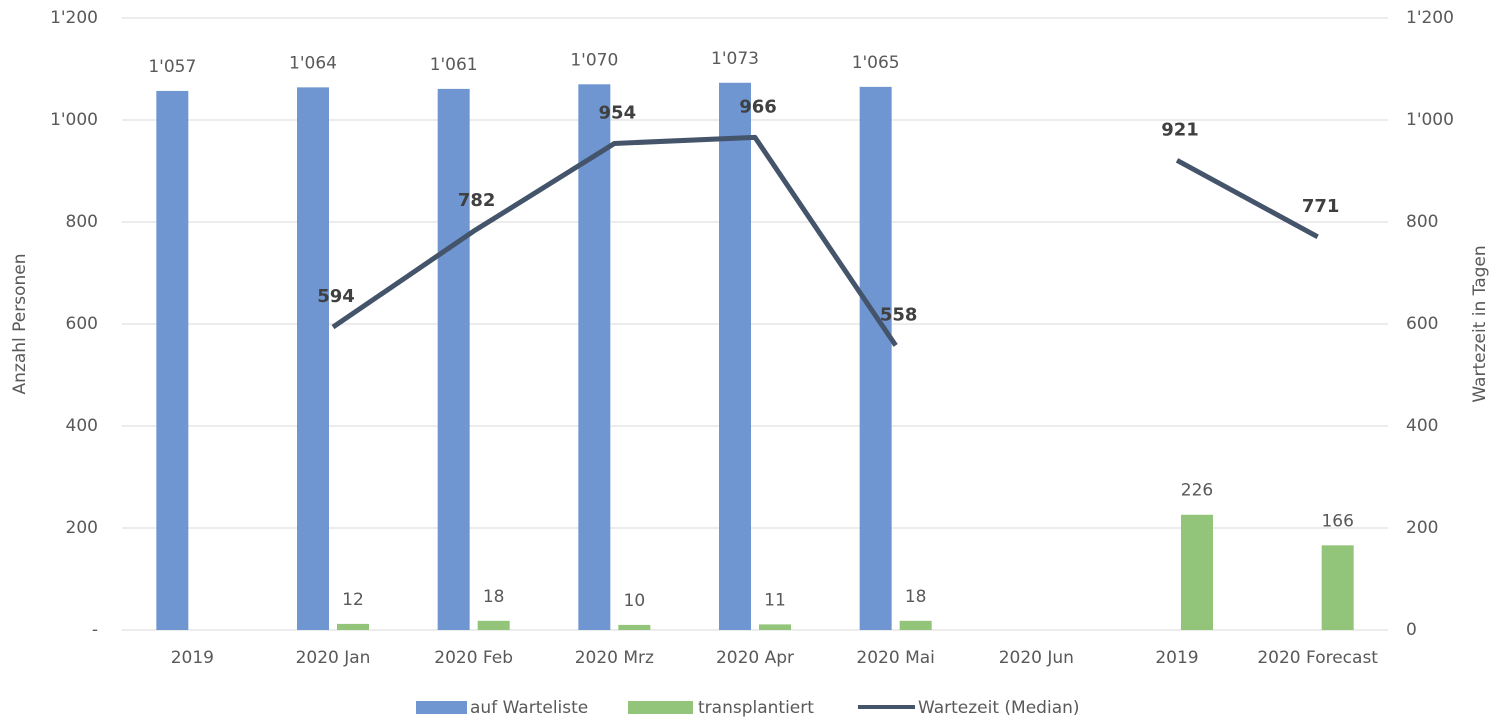  Describe the element at coordinates (20, 323) in the screenshot. I see `y-axis-label: Anzahl Personen` at that location.